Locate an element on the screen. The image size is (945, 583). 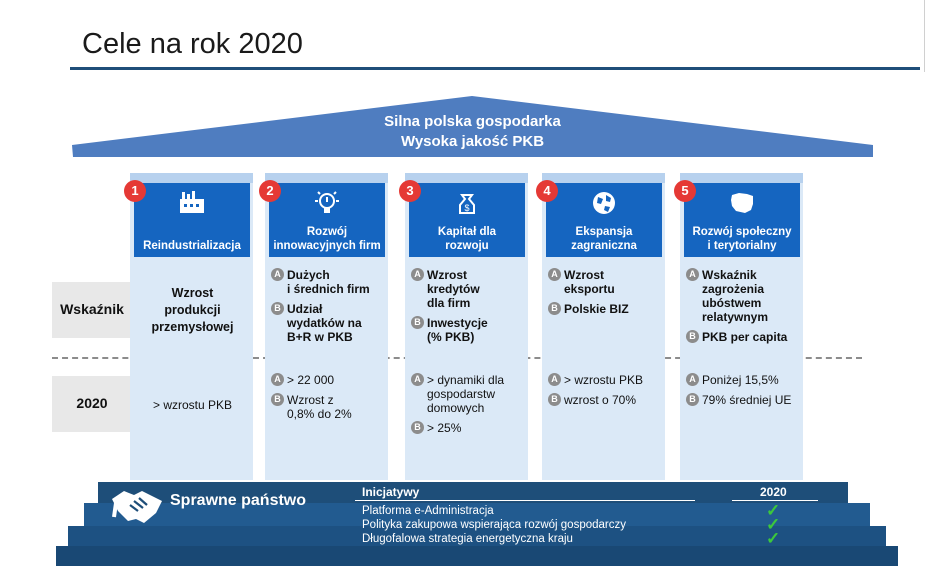
indicator-item: A Wzrost kredytów dla firm is located at coordinates (467, 289).